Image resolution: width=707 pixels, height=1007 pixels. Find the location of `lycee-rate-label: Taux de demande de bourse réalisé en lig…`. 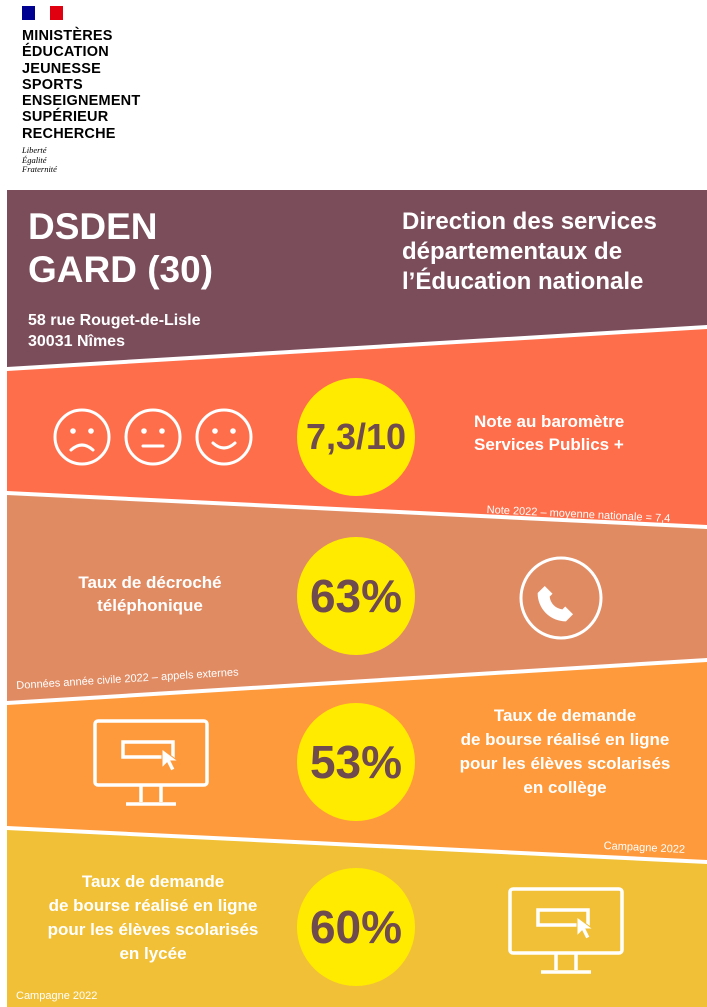

lycee-rate-label: Taux de demande de bourse réalisé en lig… is located at coordinates (153, 918).